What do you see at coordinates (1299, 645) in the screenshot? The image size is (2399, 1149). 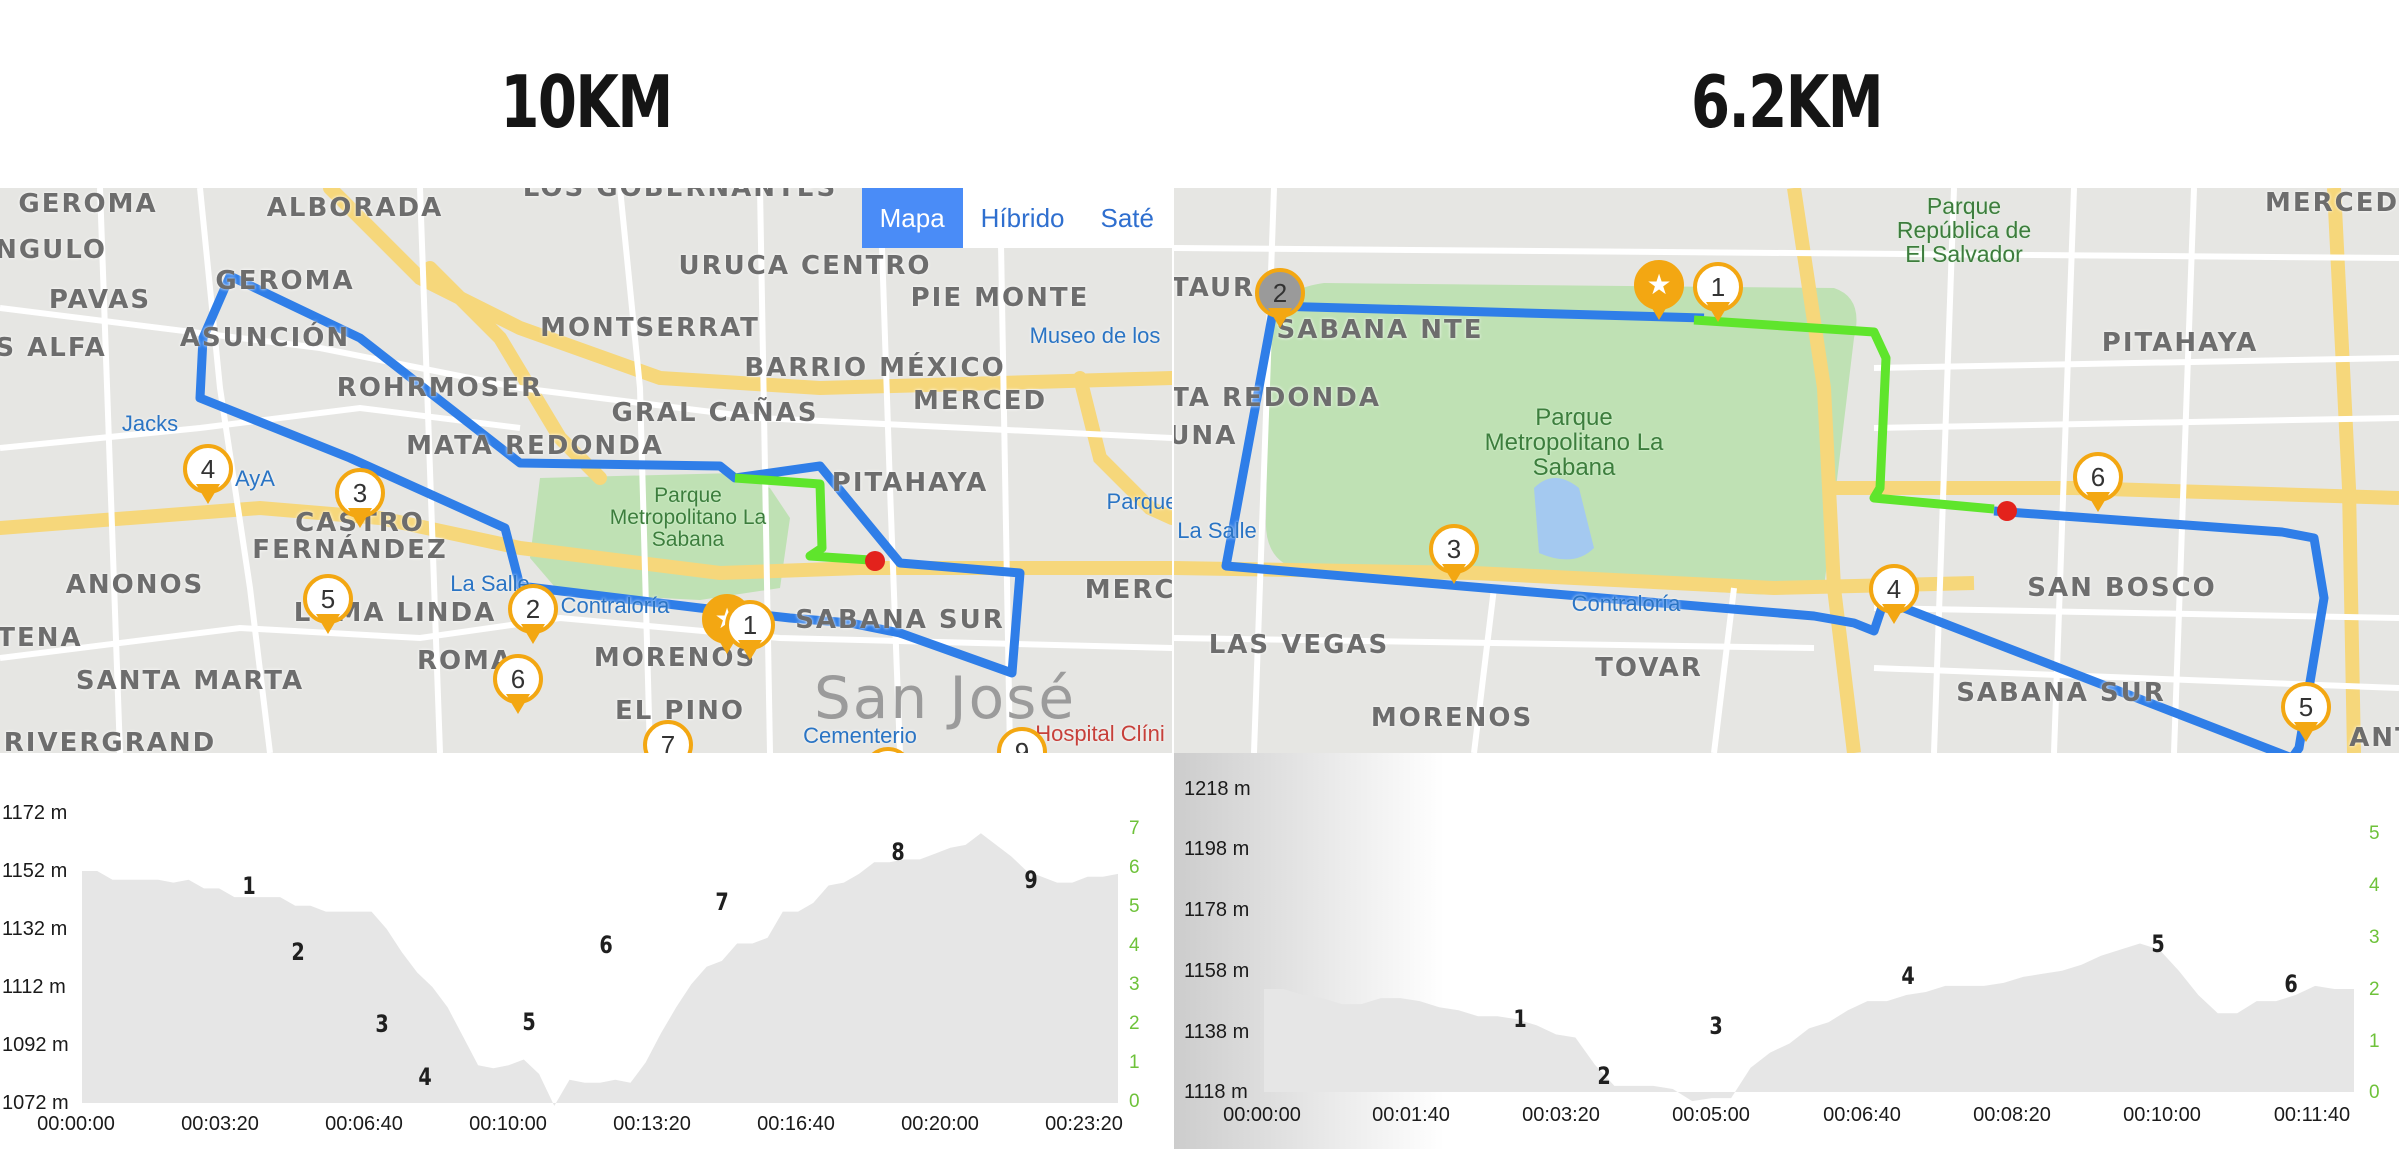 I see `place-label: LAS VEGAS` at bounding box center [1299, 645].